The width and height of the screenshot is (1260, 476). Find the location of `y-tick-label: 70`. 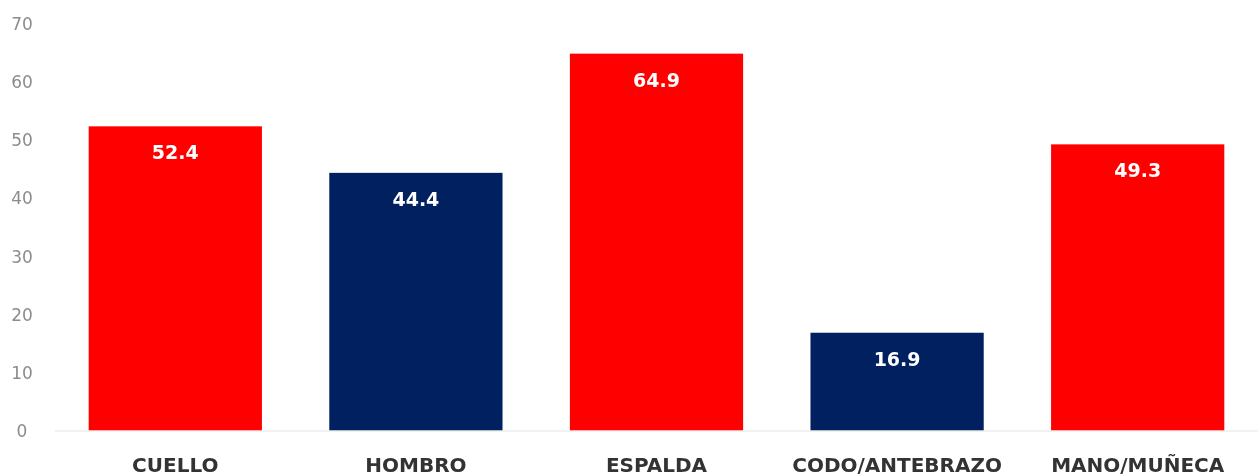

y-tick-label: 70 is located at coordinates (22, 24).